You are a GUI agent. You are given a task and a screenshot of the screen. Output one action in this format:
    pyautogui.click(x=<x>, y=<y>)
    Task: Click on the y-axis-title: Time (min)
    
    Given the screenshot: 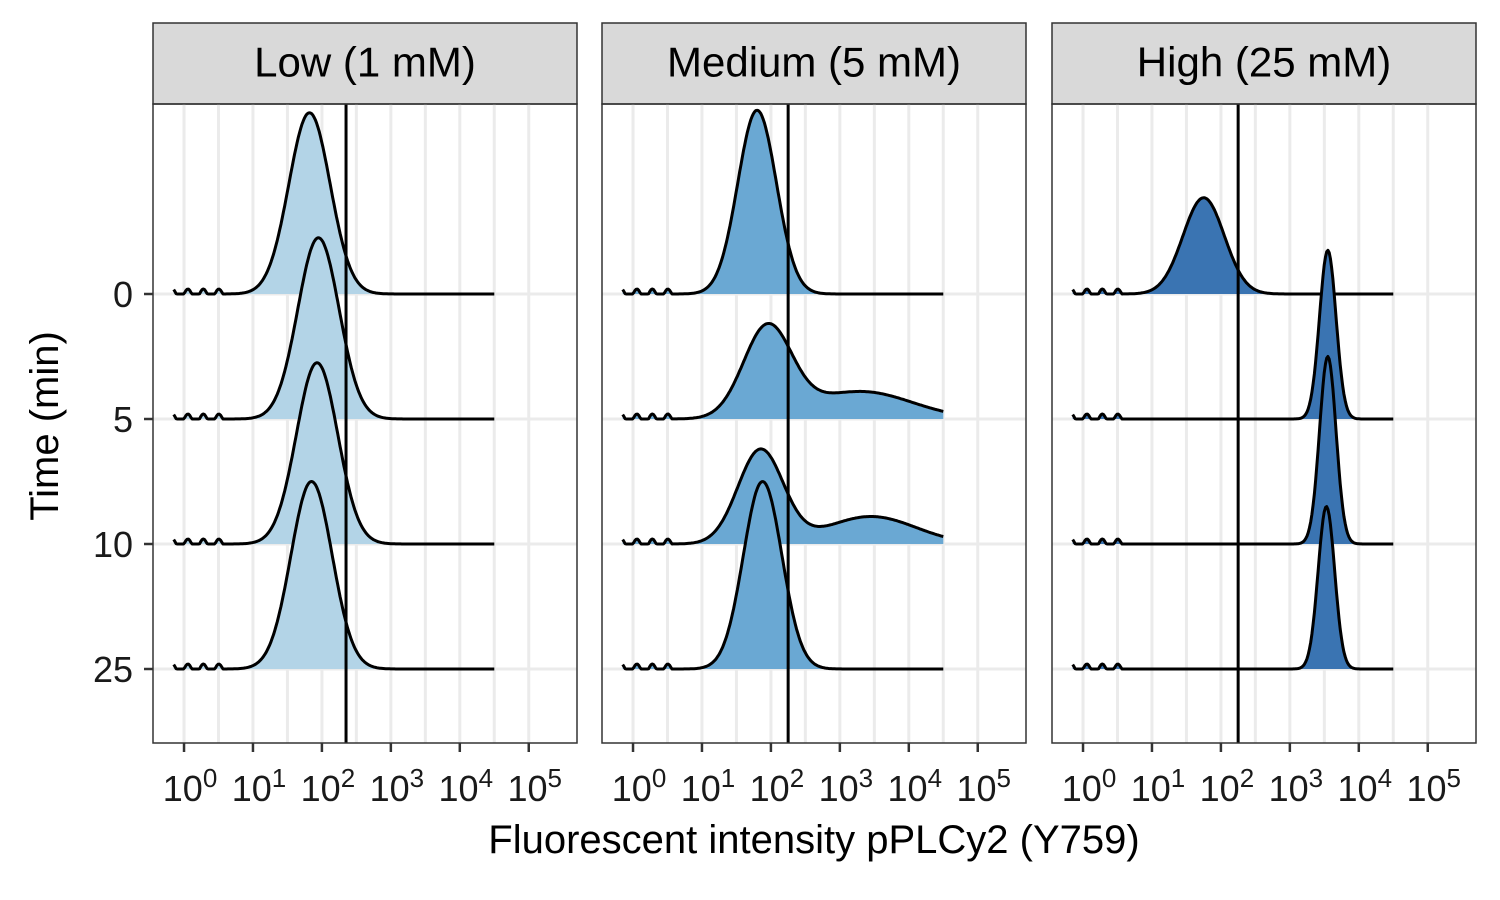 What is the action you would take?
    pyautogui.click(x=45, y=426)
    